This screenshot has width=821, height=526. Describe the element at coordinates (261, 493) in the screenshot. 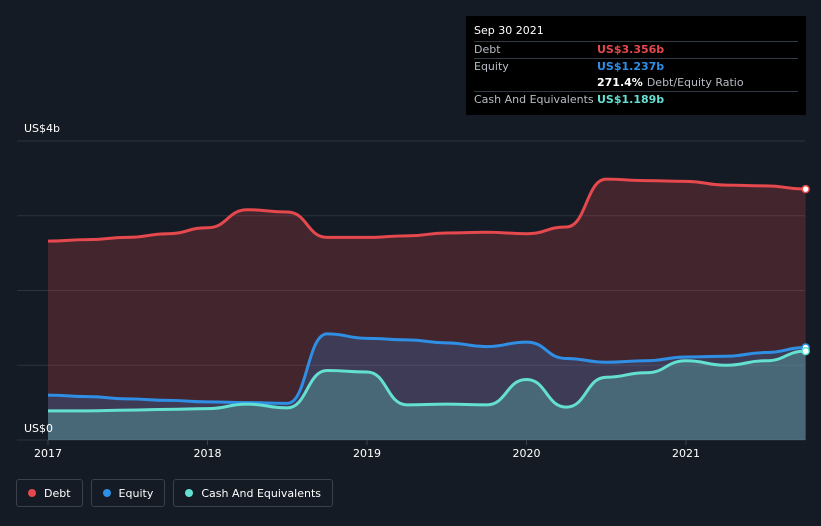

I see `legend-label-cash: Cash And Equivalents` at that location.